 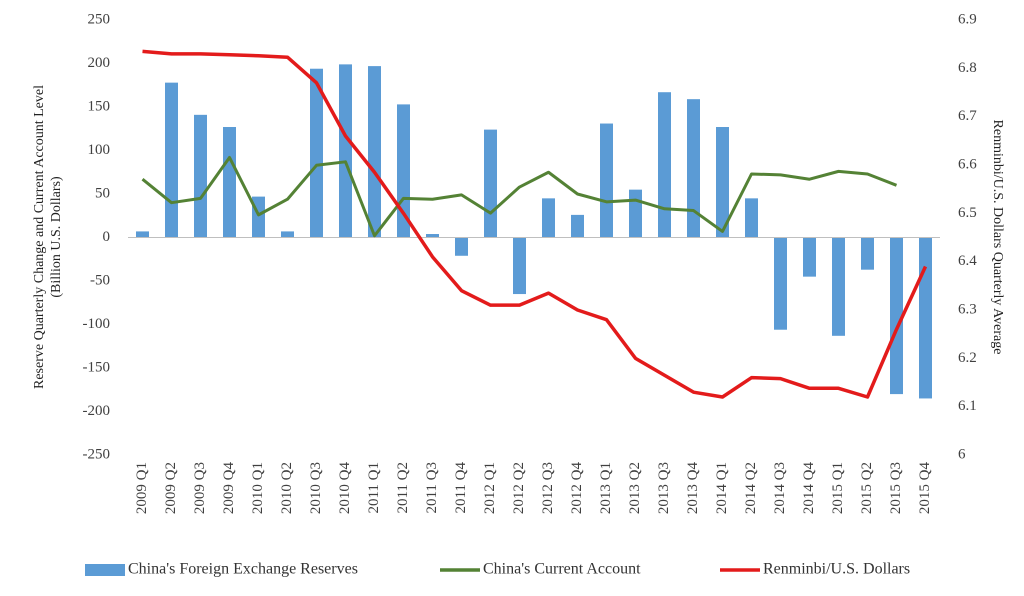 I want to click on y2-tick-label: 6.6, so click(x=967, y=164).